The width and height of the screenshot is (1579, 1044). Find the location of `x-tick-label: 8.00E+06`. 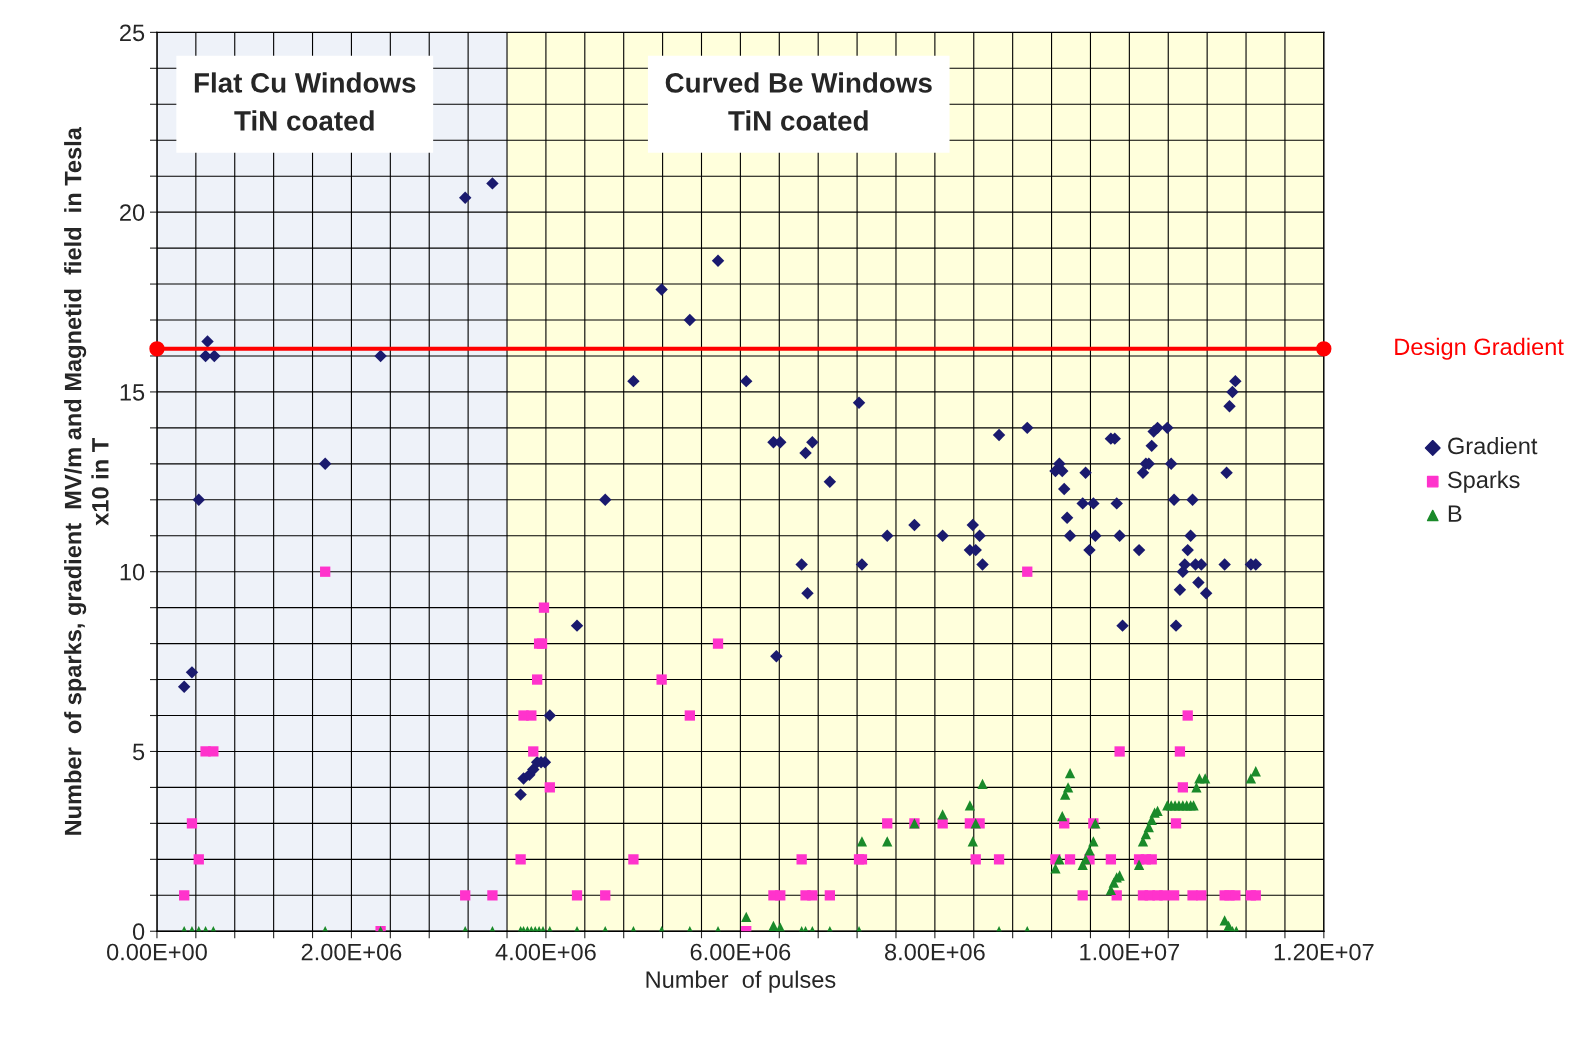

x-tick-label: 8.00E+06 is located at coordinates (935, 952).